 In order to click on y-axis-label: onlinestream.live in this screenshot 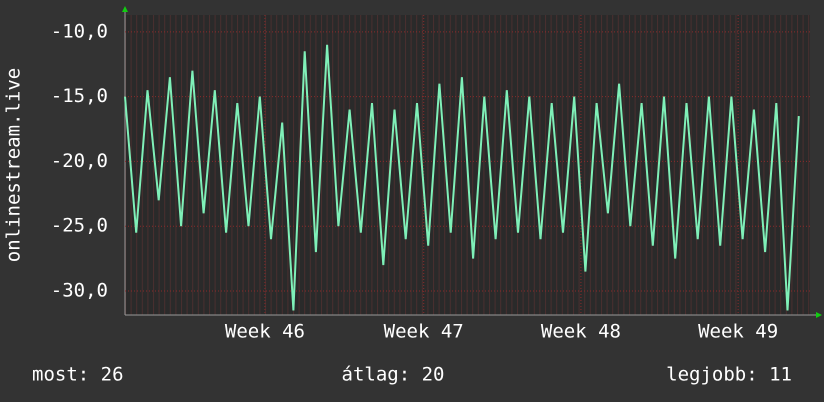, I will do `click(14, 165)`.